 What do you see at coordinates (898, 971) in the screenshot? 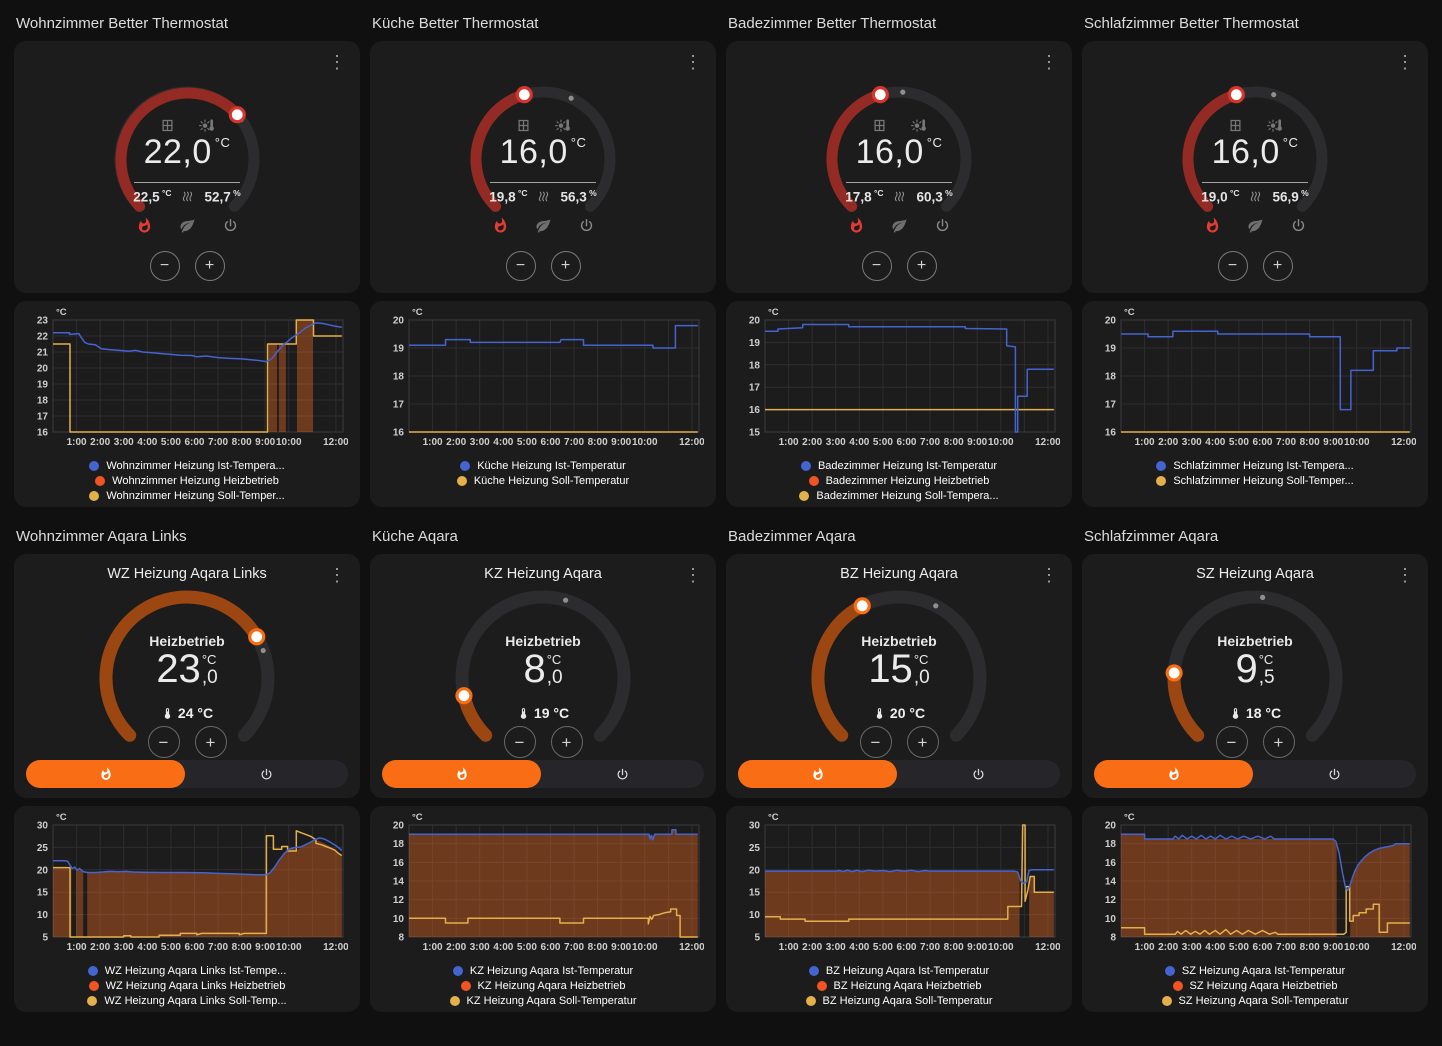
I see `legend-item: BZ Heizung Aqara Ist-Temperatur` at bounding box center [898, 971].